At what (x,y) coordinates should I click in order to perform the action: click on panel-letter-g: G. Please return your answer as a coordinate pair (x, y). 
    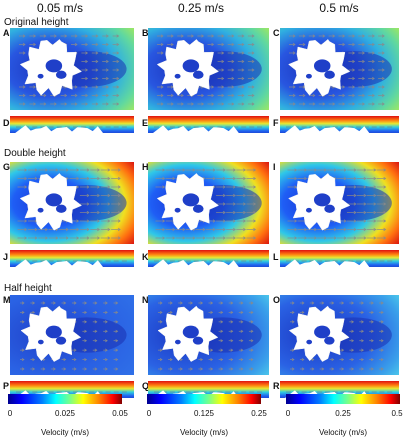
    Looking at the image, I should click on (7, 167).